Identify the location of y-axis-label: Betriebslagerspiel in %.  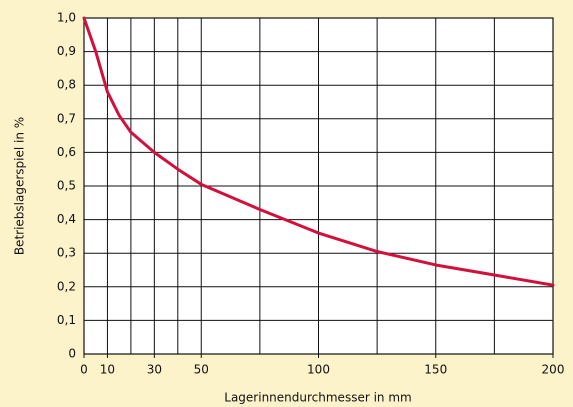
(20, 186).